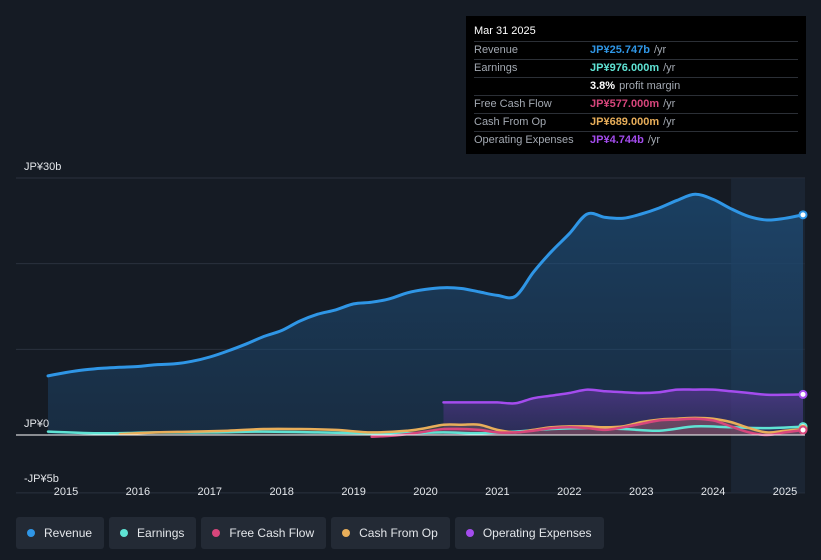 Image resolution: width=821 pixels, height=560 pixels. I want to click on y-tick-label: JP¥30b, so click(42, 167).